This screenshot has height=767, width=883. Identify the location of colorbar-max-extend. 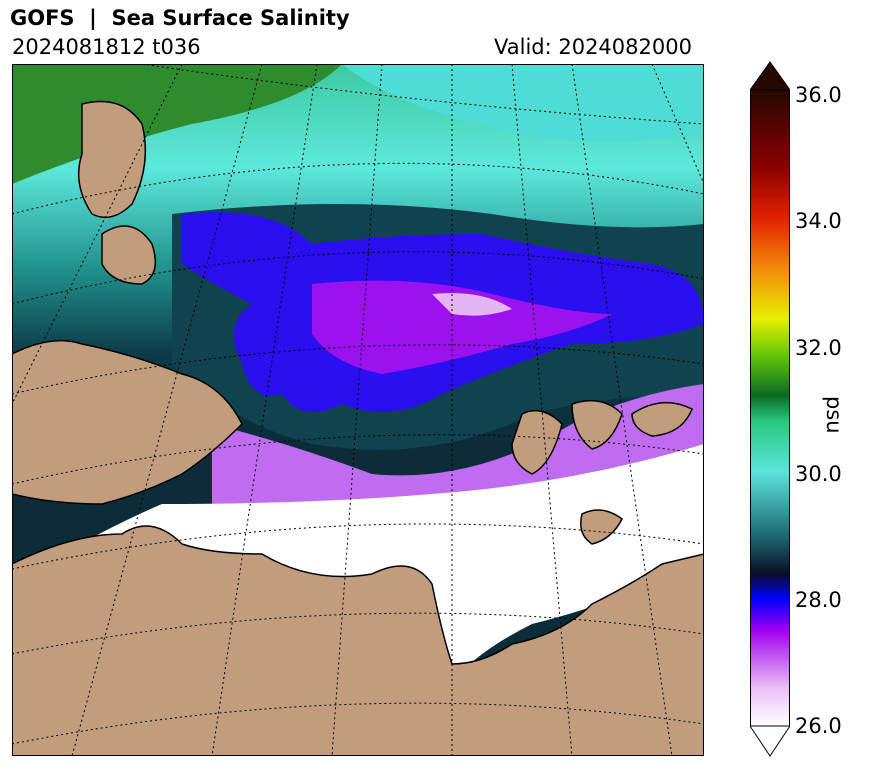
(770, 76).